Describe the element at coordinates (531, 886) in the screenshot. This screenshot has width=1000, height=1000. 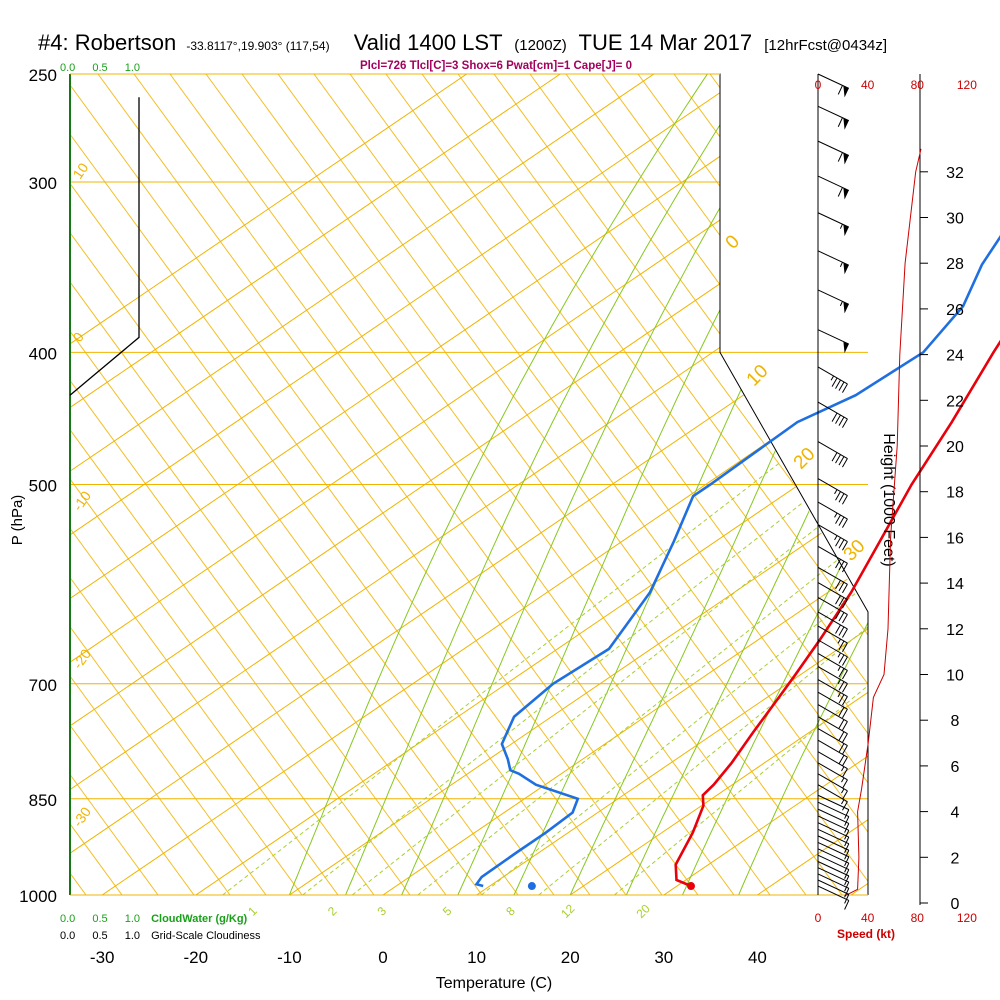
I see `surface-dewpoint-dot` at that location.